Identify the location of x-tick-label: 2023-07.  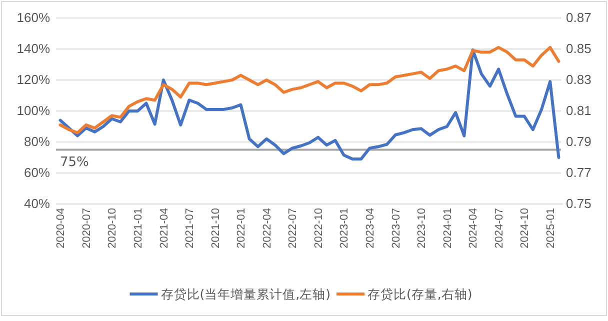
(396, 228).